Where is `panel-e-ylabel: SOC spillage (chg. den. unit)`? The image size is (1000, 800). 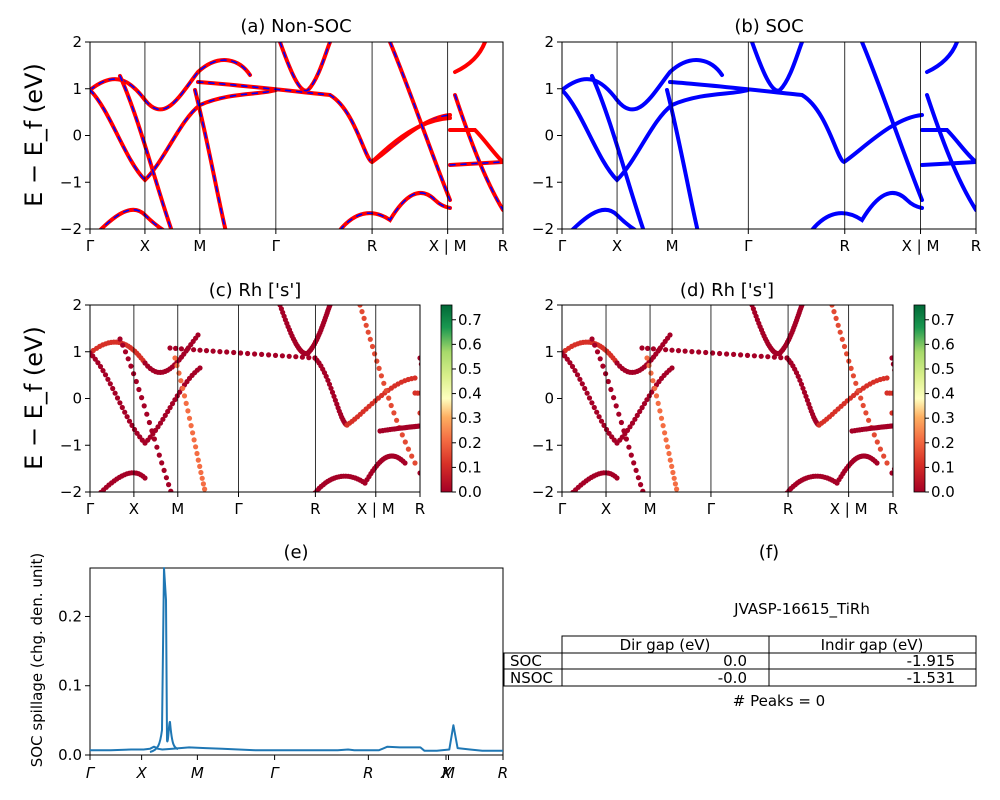 panel-e-ylabel: SOC spillage (chg. den. unit) is located at coordinates (37, 660).